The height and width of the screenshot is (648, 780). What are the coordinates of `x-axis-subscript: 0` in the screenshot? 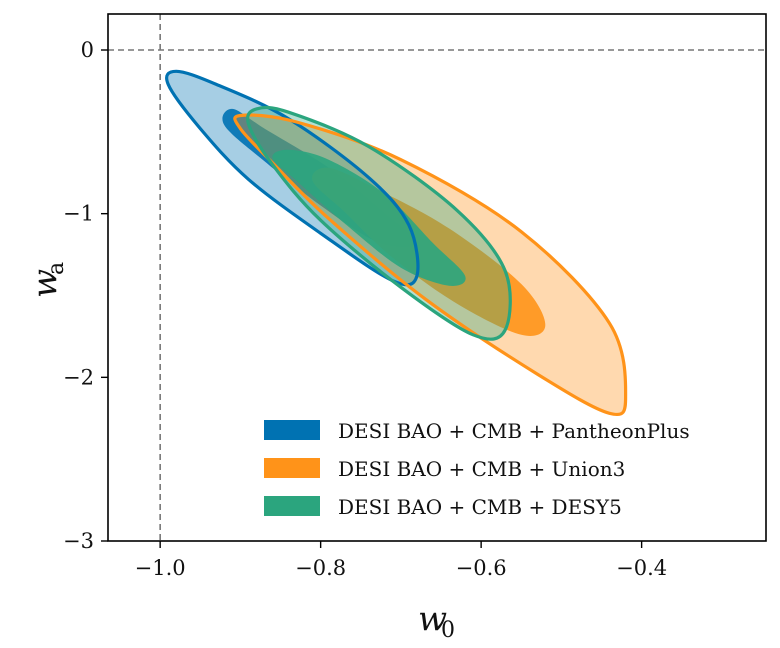 It's located at (448, 630).